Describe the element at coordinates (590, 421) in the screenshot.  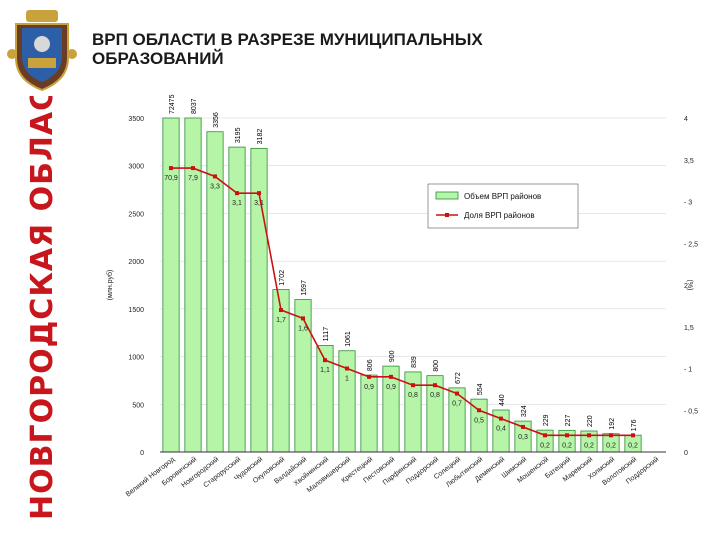
I see `bar-value-label: 220` at that location.